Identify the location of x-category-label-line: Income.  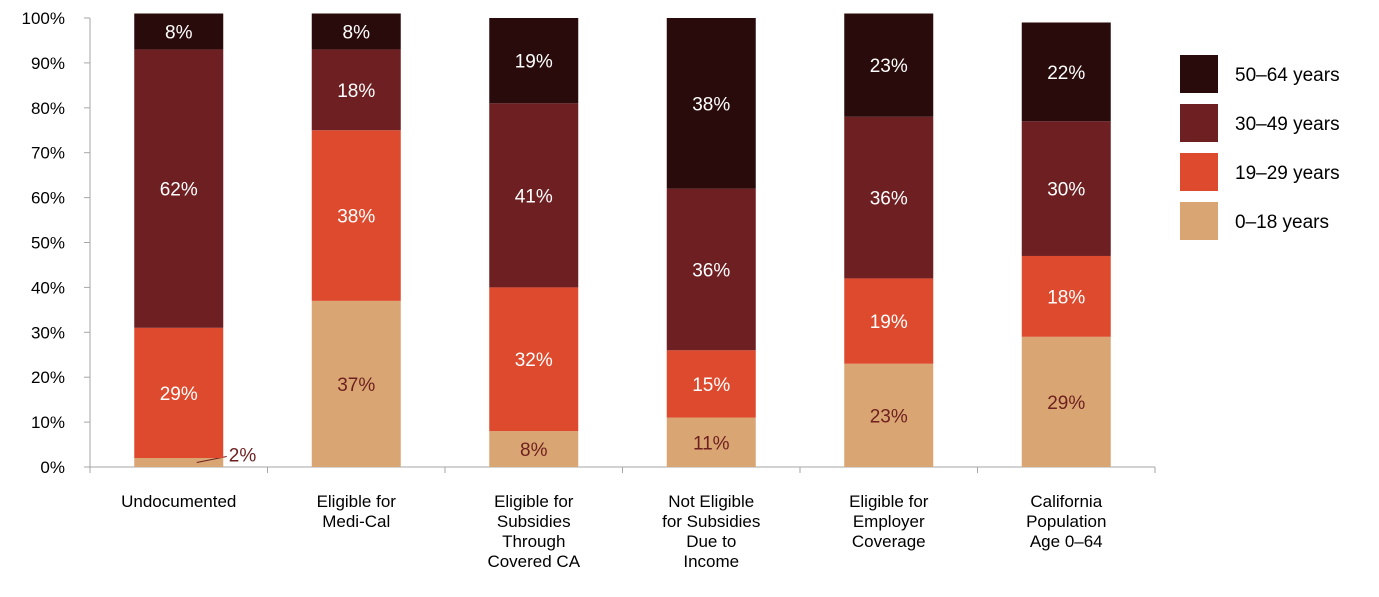
(711, 561).